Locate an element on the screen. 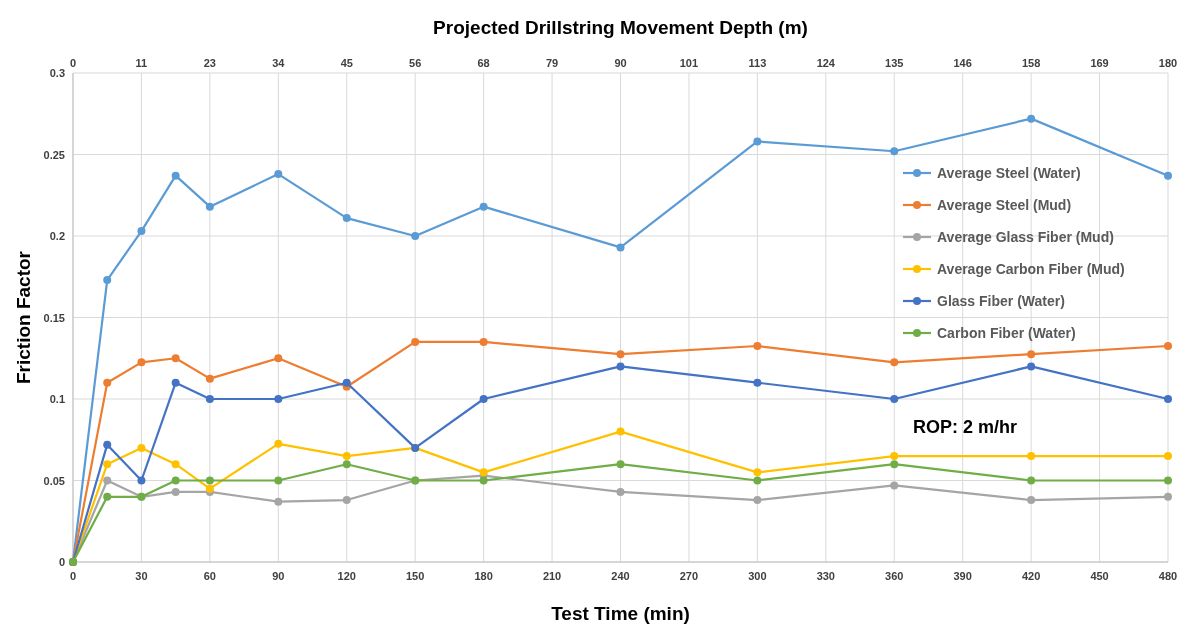 The height and width of the screenshot is (625, 1188). x2-tick-label: 11 is located at coordinates (141, 63).